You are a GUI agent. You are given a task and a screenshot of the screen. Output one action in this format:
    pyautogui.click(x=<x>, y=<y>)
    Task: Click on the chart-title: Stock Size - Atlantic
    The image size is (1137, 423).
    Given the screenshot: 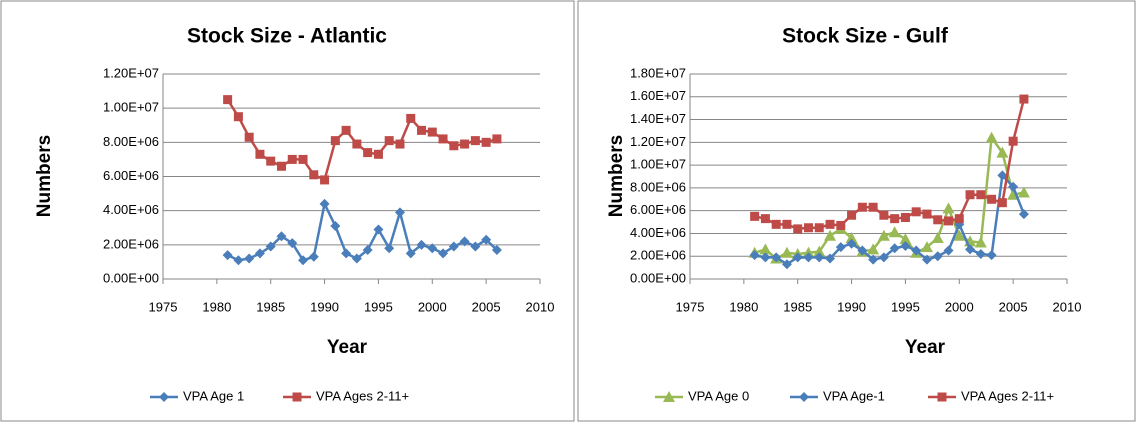 What is the action you would take?
    pyautogui.click(x=287, y=36)
    